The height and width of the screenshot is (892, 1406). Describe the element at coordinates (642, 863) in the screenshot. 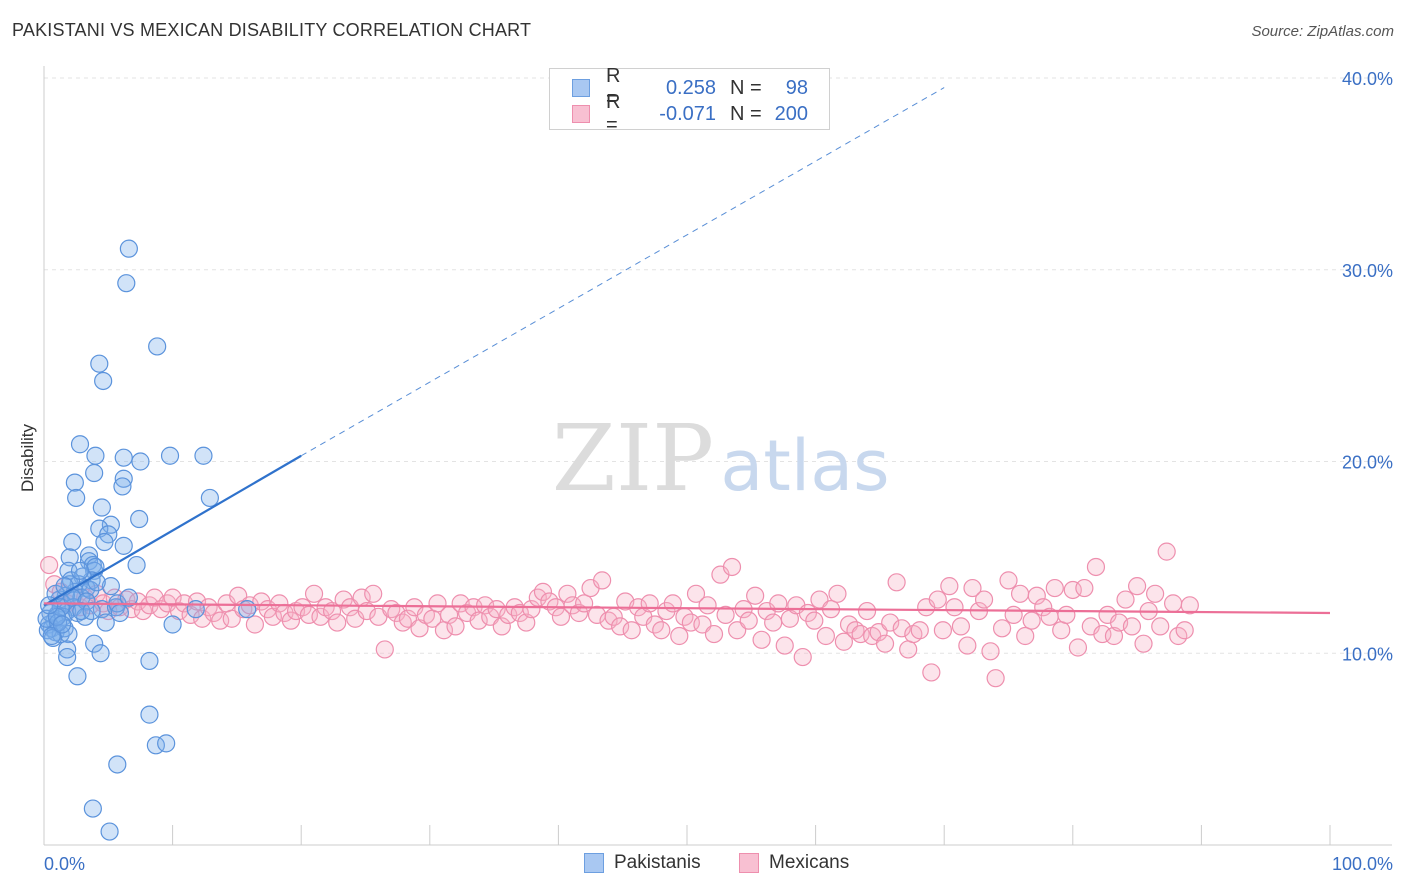

I see `legend-item-pakistanis: Pakistanis` at that location.